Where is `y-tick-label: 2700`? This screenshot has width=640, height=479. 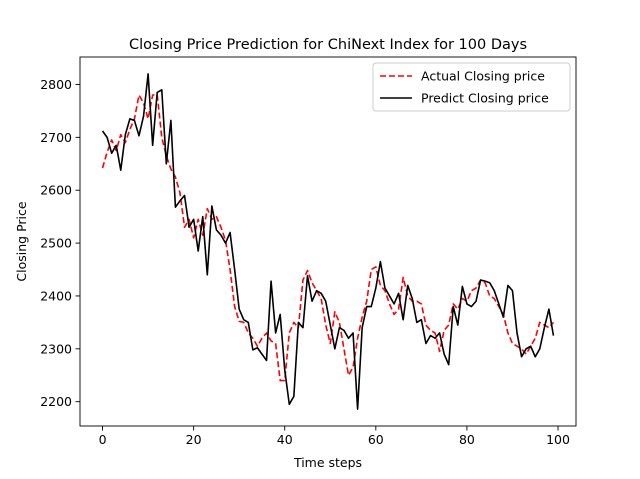
y-tick-label: 2700 is located at coordinates (56, 137).